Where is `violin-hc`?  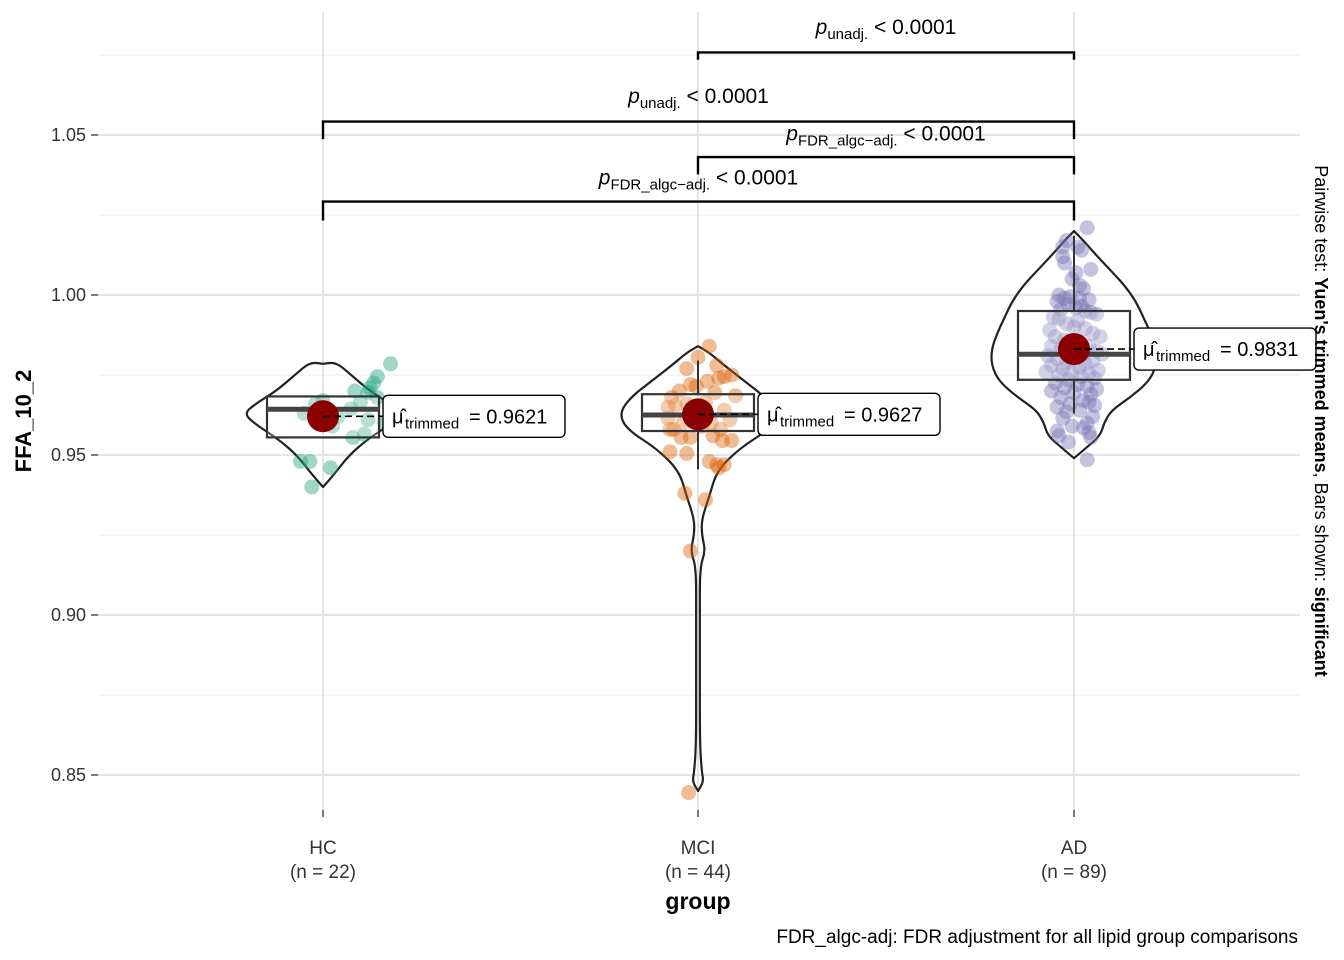 violin-hc is located at coordinates (323, 425).